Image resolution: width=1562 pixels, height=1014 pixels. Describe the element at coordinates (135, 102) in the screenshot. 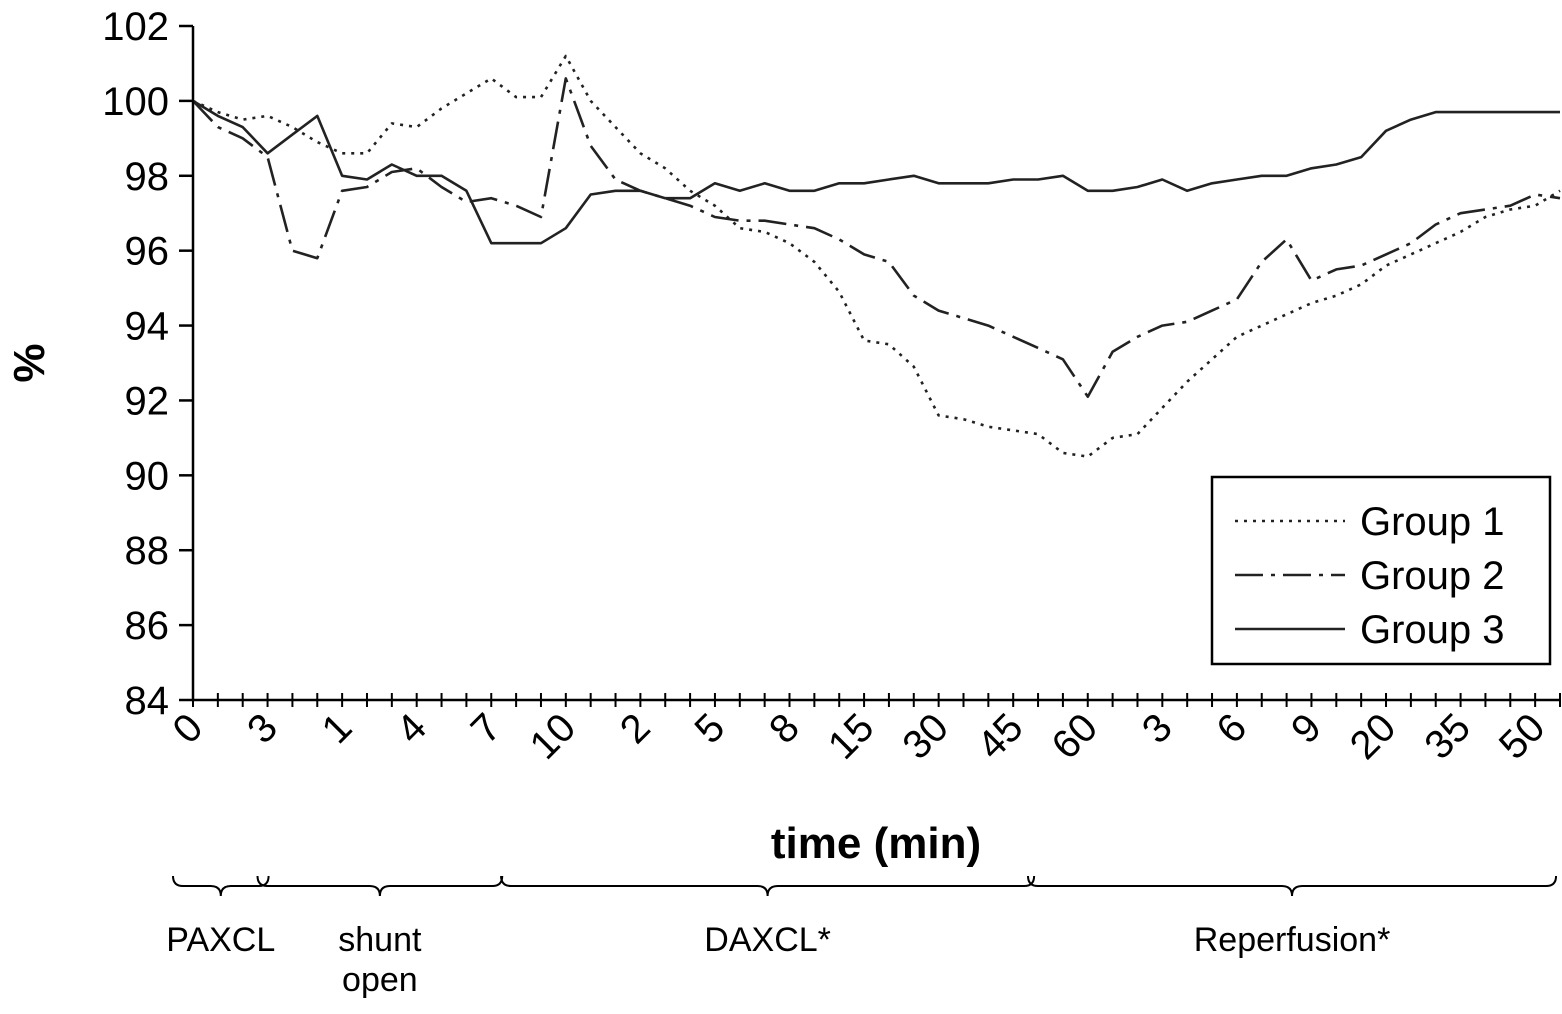

I see `y-tick-label: 100` at that location.